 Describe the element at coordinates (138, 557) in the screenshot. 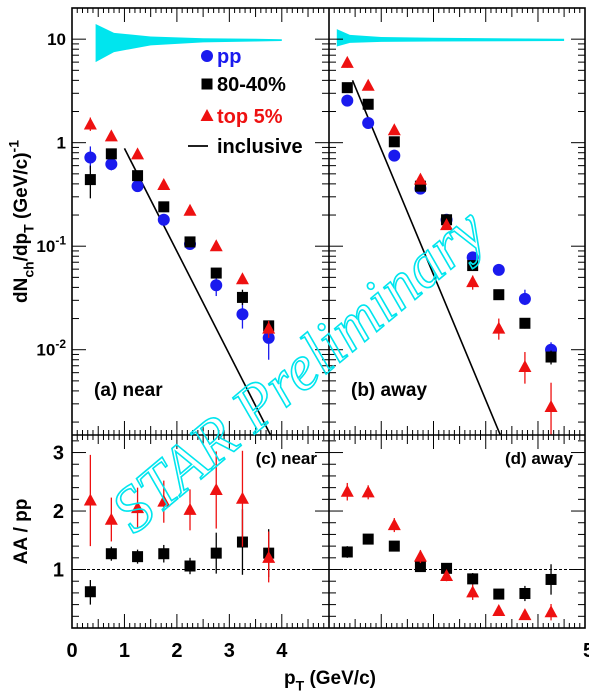

I see `ratio-a-point-80-40%-2` at that location.